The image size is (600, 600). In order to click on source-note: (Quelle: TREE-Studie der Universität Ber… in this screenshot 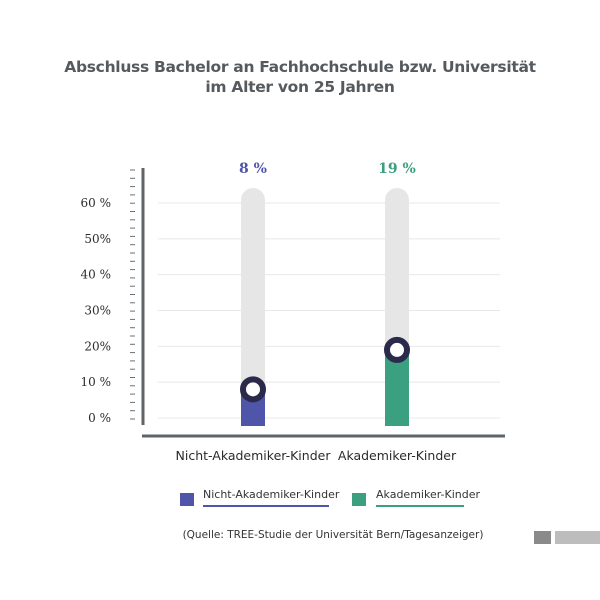, I will do `click(333, 535)`.